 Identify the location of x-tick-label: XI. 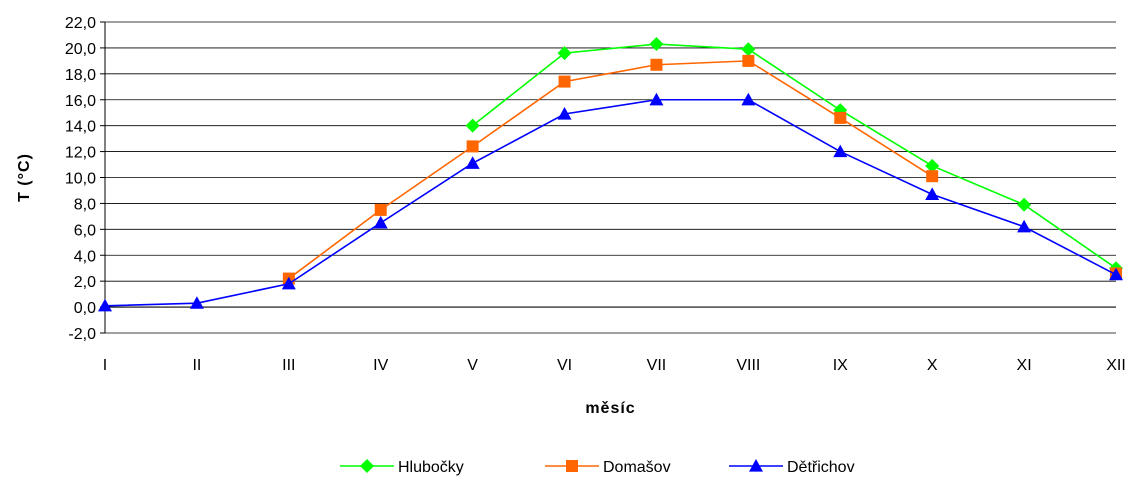
(1024, 365).